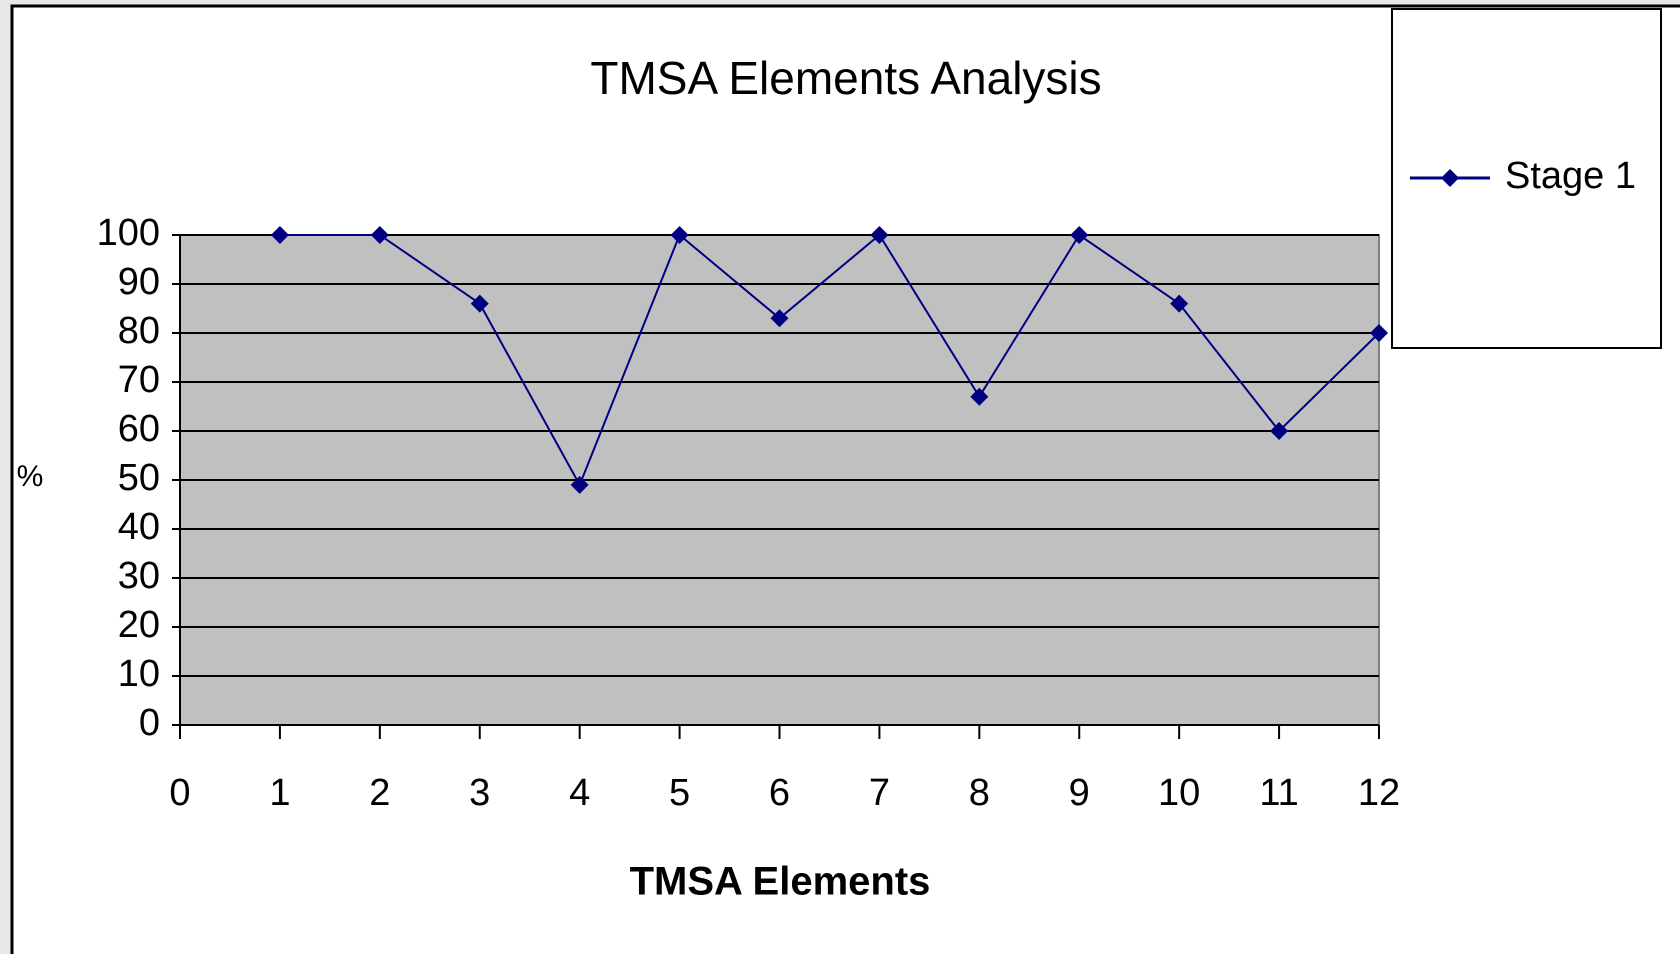 Image resolution: width=1680 pixels, height=954 pixels. Describe the element at coordinates (379, 793) in the screenshot. I see `x-tick-label: 2` at that location.